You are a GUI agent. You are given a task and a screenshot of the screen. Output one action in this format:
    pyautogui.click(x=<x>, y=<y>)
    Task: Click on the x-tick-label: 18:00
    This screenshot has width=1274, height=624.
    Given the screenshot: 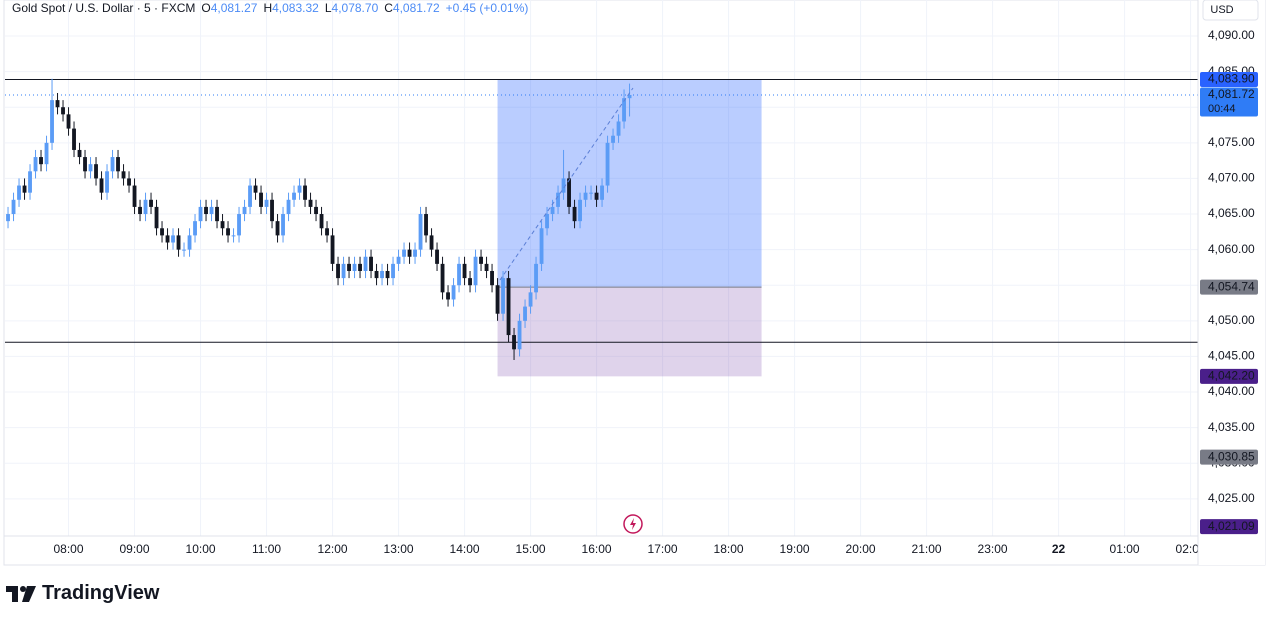 What is the action you would take?
    pyautogui.click(x=729, y=549)
    